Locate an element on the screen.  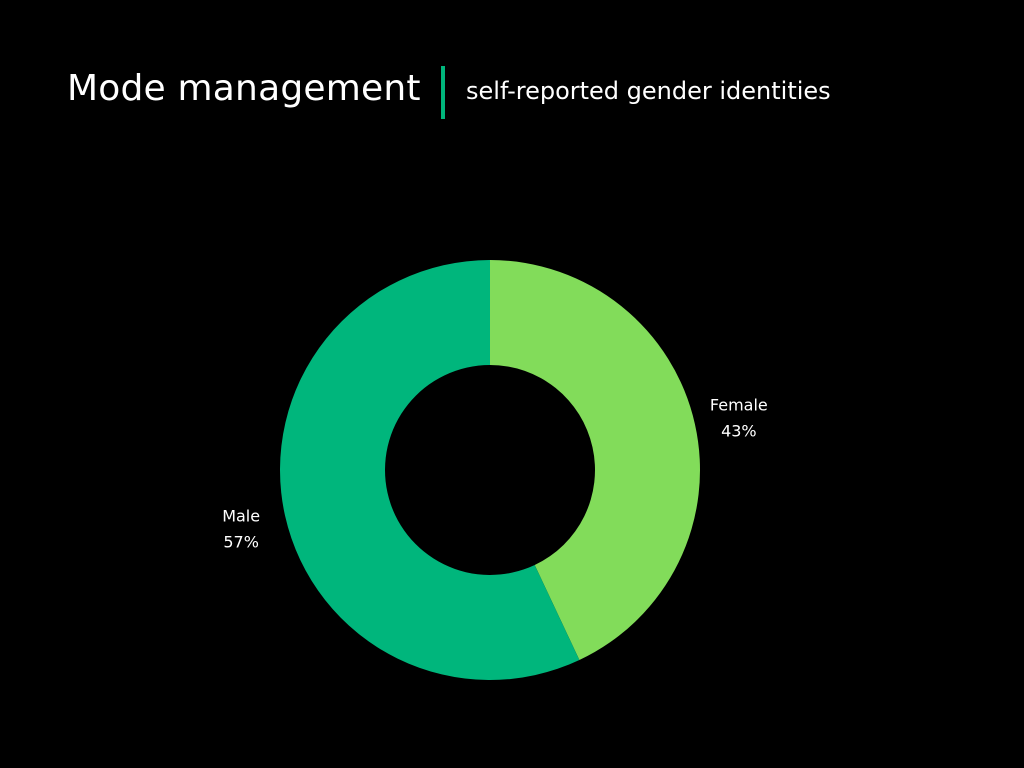
chart-title: Mode management is located at coordinates (244, 88).